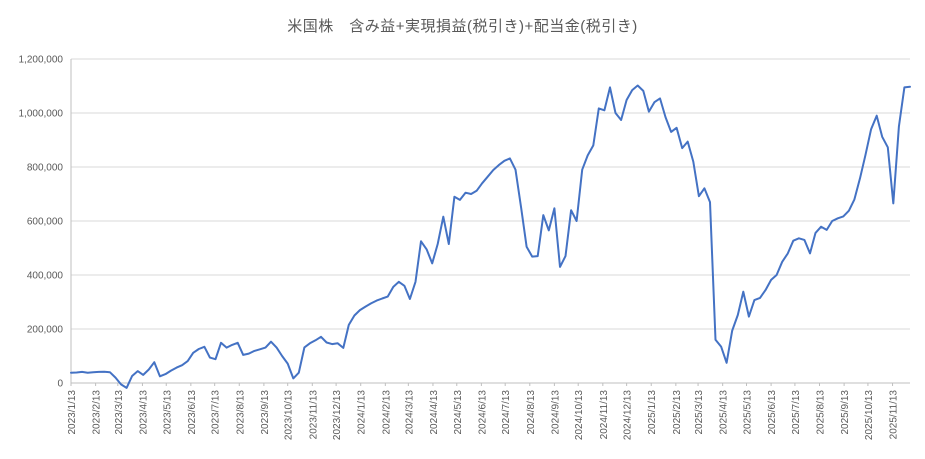 The height and width of the screenshot is (459, 925). Describe the element at coordinates (289, 415) in the screenshot. I see `x-axis-label: 2023/10/13` at that location.